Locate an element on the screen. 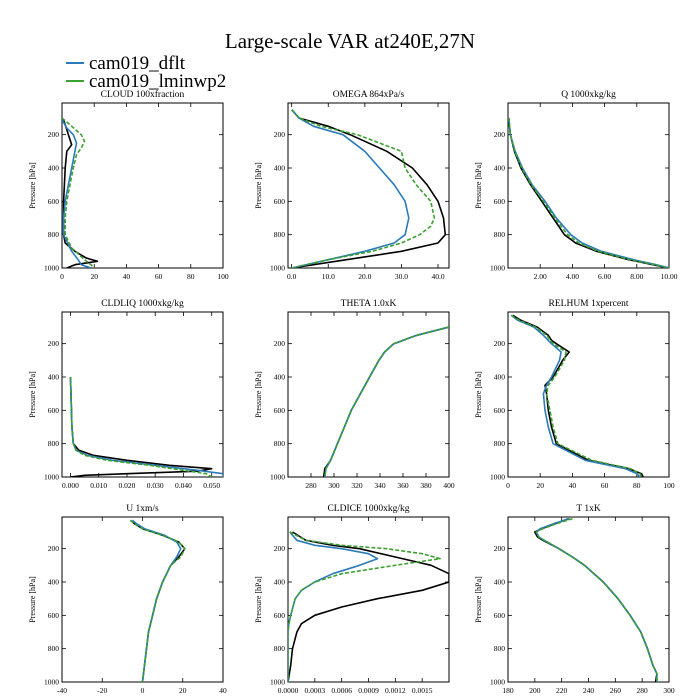 This screenshot has height=700, width=700. x-tick-label: 360 is located at coordinates (403, 485).